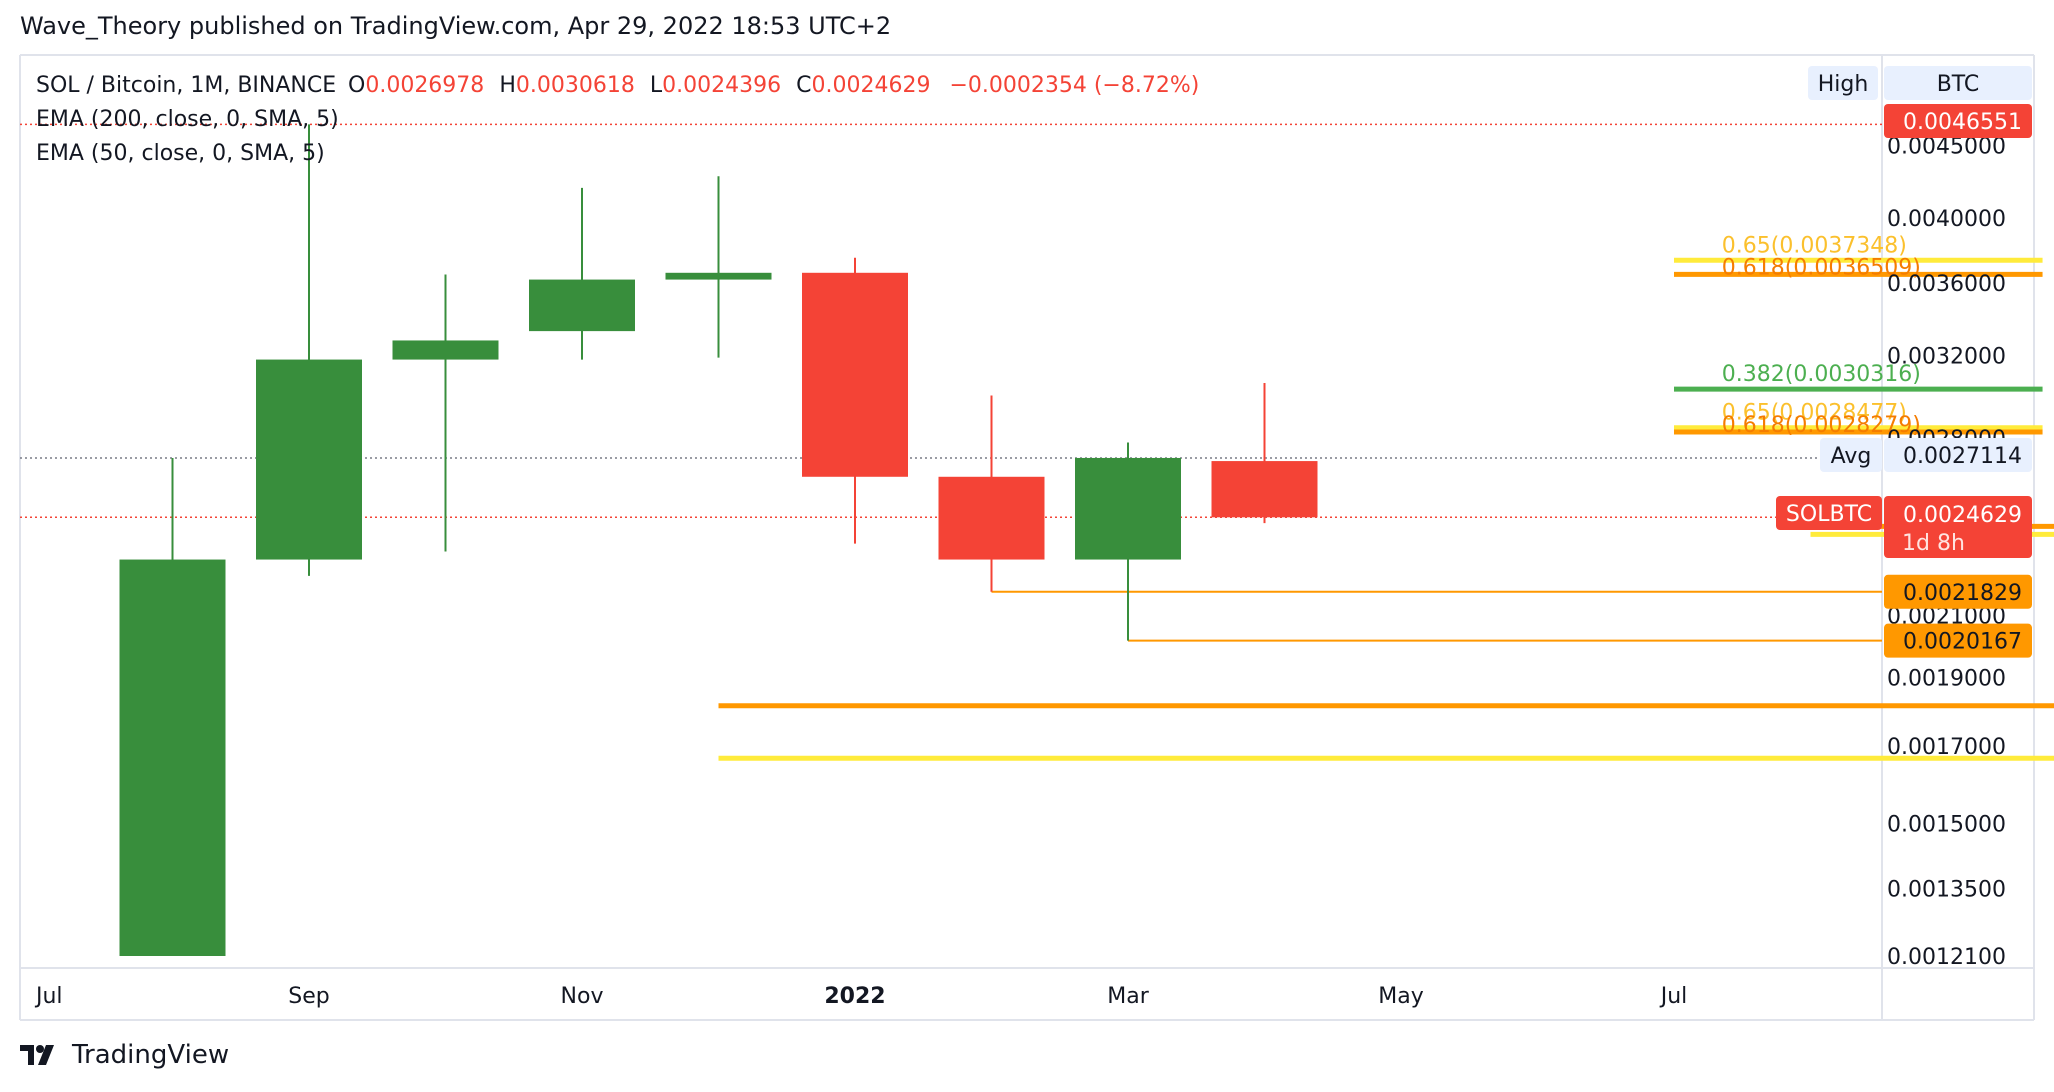 This screenshot has width=2054, height=1092. Describe the element at coordinates (186, 85) in the screenshot. I see `legend-symbol: SOL / Bitcoin, 1M, BINANCE` at that location.